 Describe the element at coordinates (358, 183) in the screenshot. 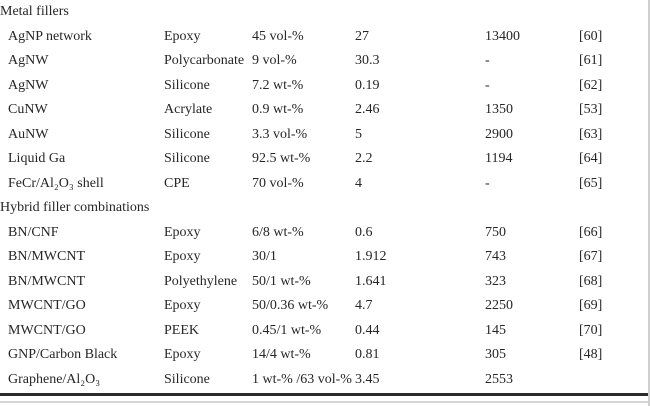

I see `cell-conductivity: 4` at that location.